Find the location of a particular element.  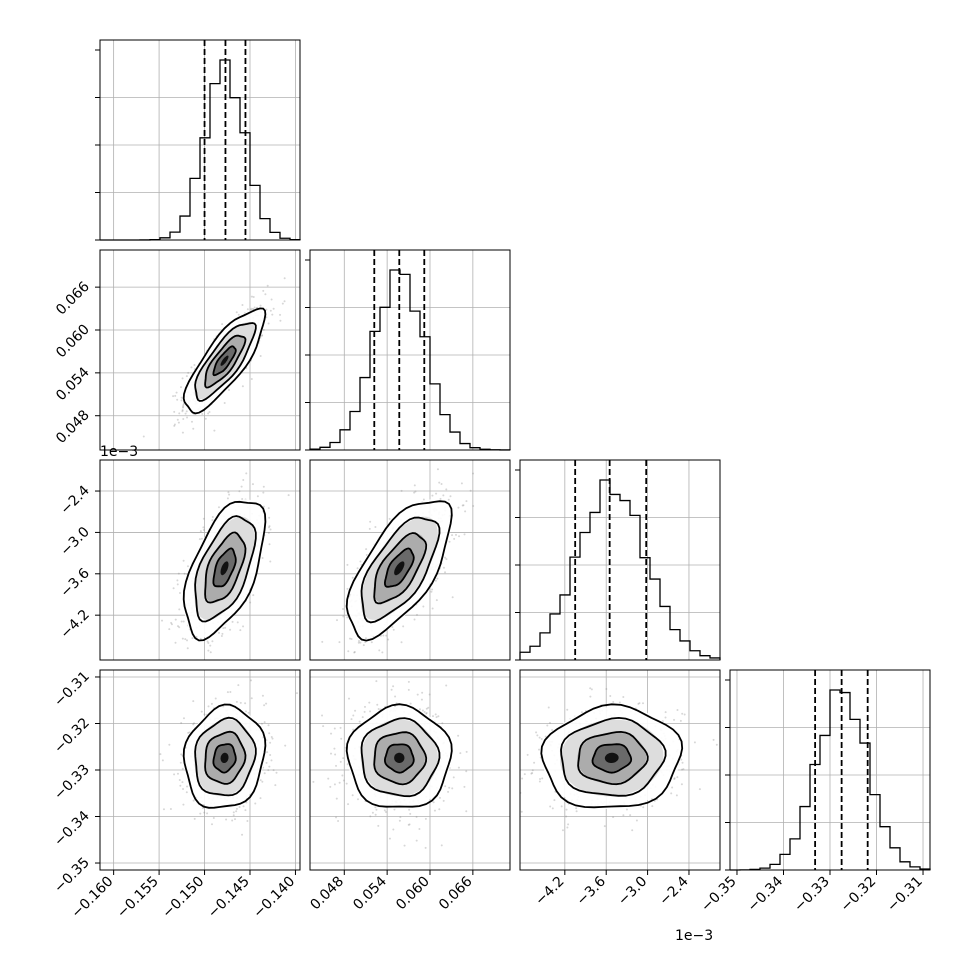

y-tick-label-1-1: 0.054 is located at coordinates (73, 384).